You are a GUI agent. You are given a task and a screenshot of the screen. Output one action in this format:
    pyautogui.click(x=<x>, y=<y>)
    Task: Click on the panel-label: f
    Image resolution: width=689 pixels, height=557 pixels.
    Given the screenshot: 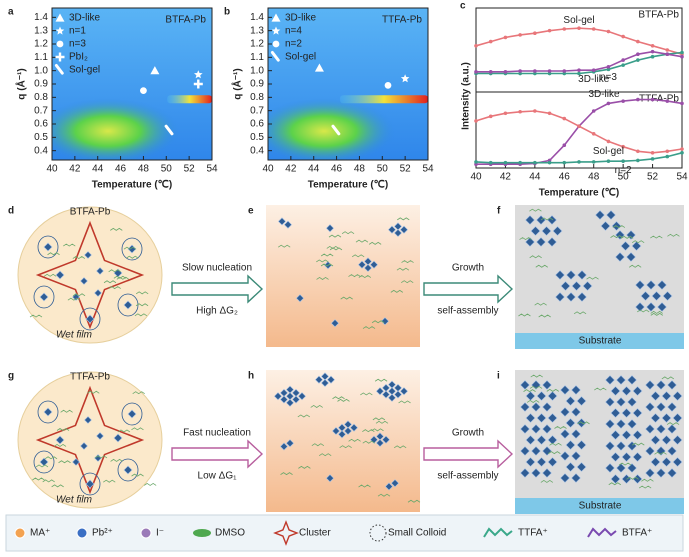 What is the action you would take?
    pyautogui.click(x=499, y=211)
    